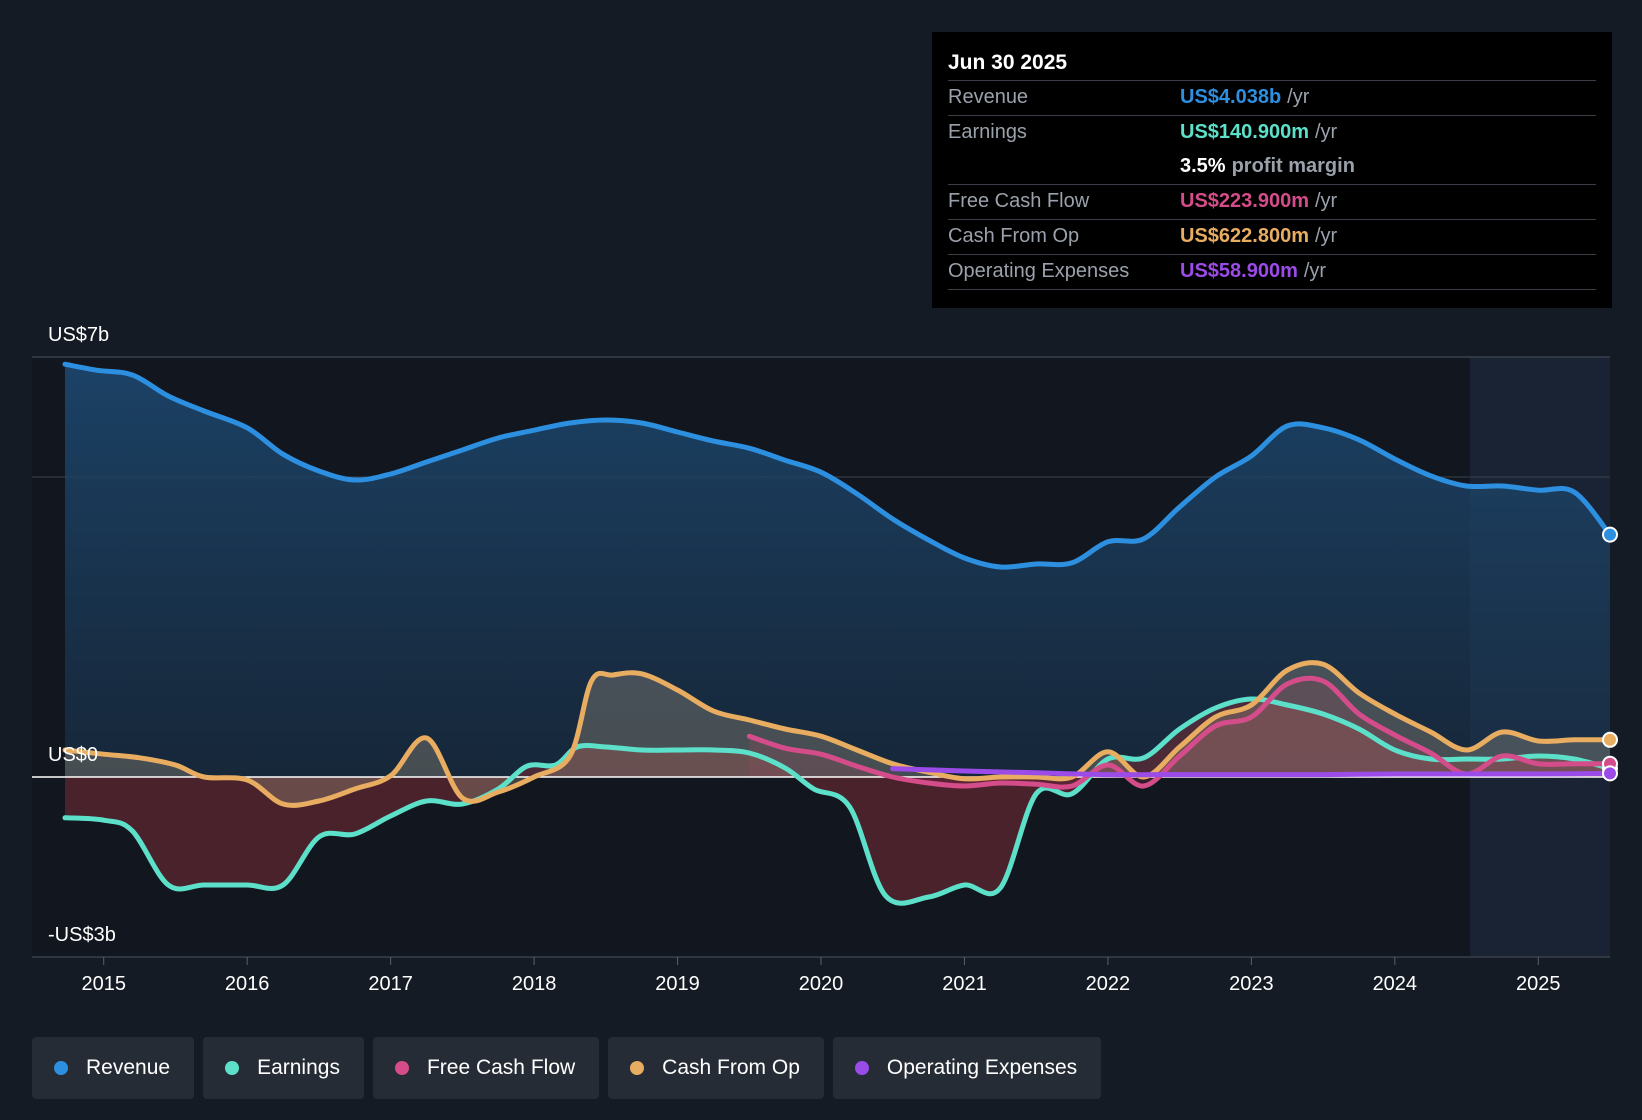  Describe the element at coordinates (1610, 534) in the screenshot. I see `revenue-end-marker` at that location.